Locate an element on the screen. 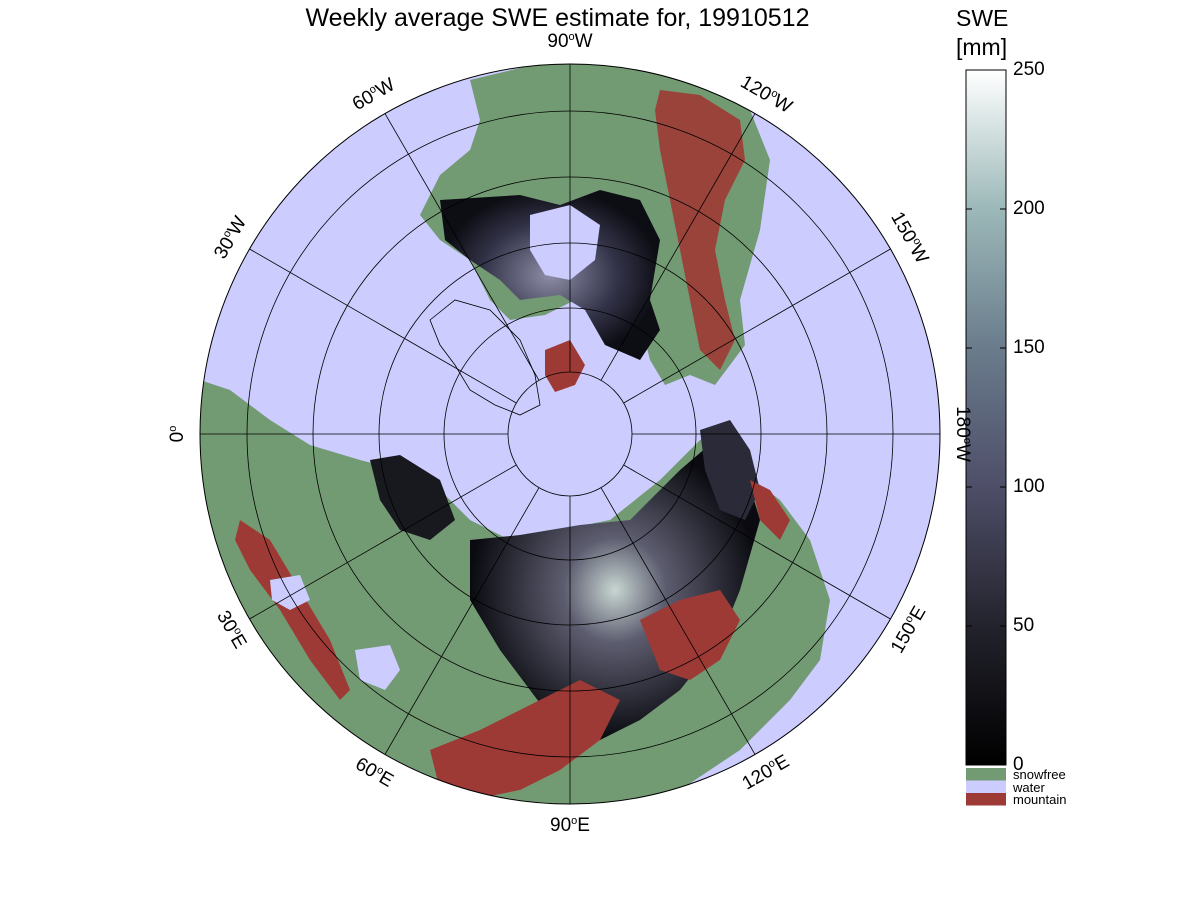  mountain-rockies is located at coordinates (700, 230).